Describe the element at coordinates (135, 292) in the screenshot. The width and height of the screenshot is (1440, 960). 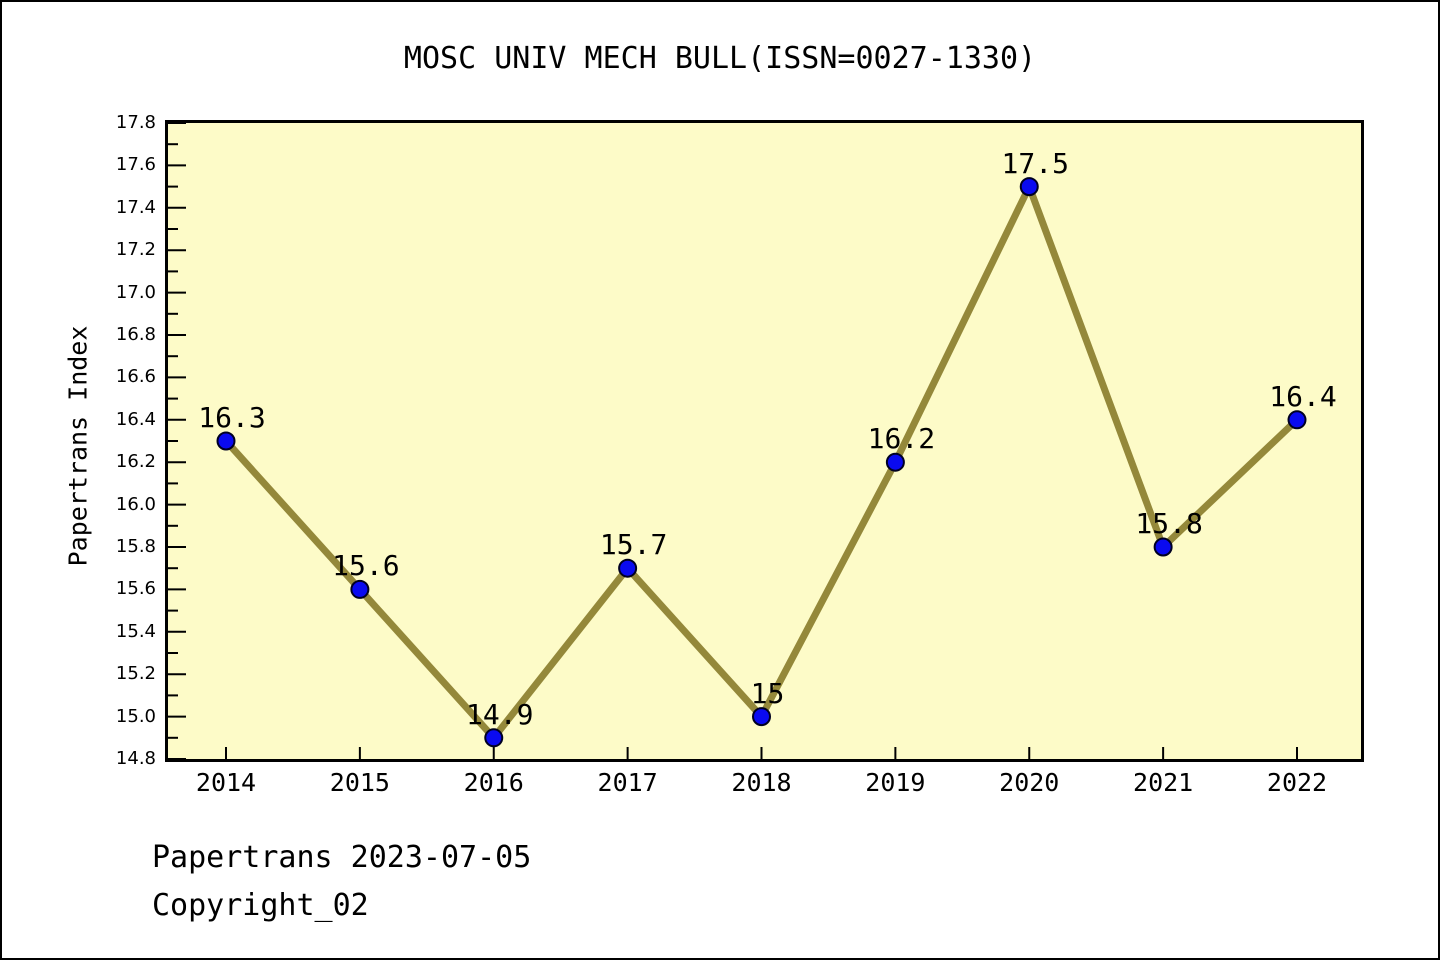
I see `y-tick-label: 17.0` at that location.